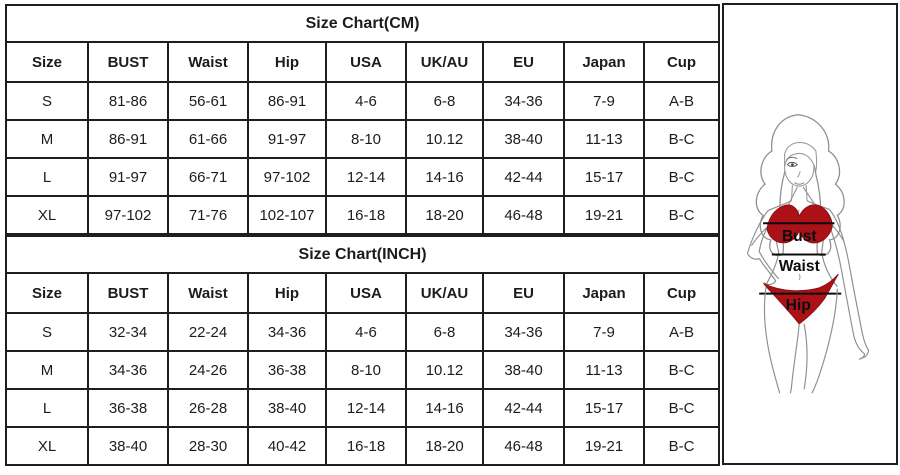  I want to click on table-row: L 36-38 26-28 38-40 12-14 14-16 42-44 15-17 B-C, so click(363, 408).